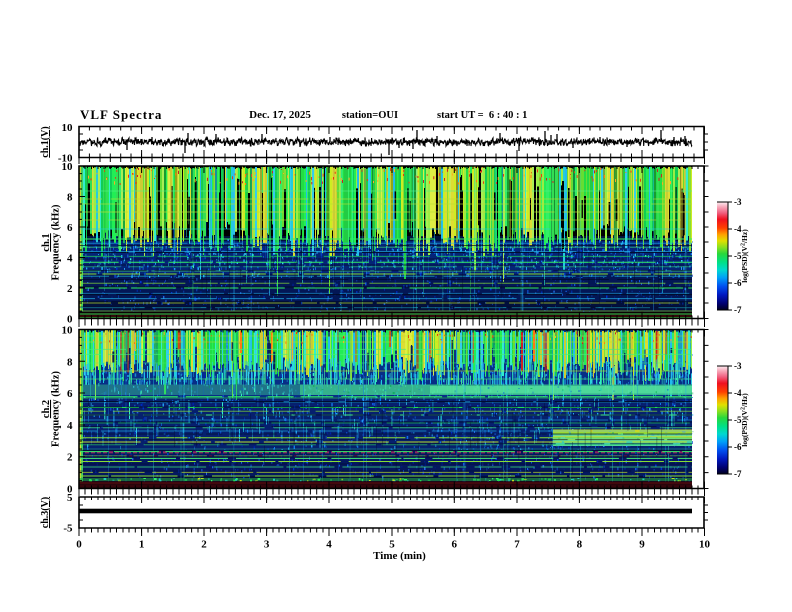 This screenshot has width=792, height=612. What do you see at coordinates (65, 159) in the screenshot?
I see `svg-text: -10` at bounding box center [65, 159].